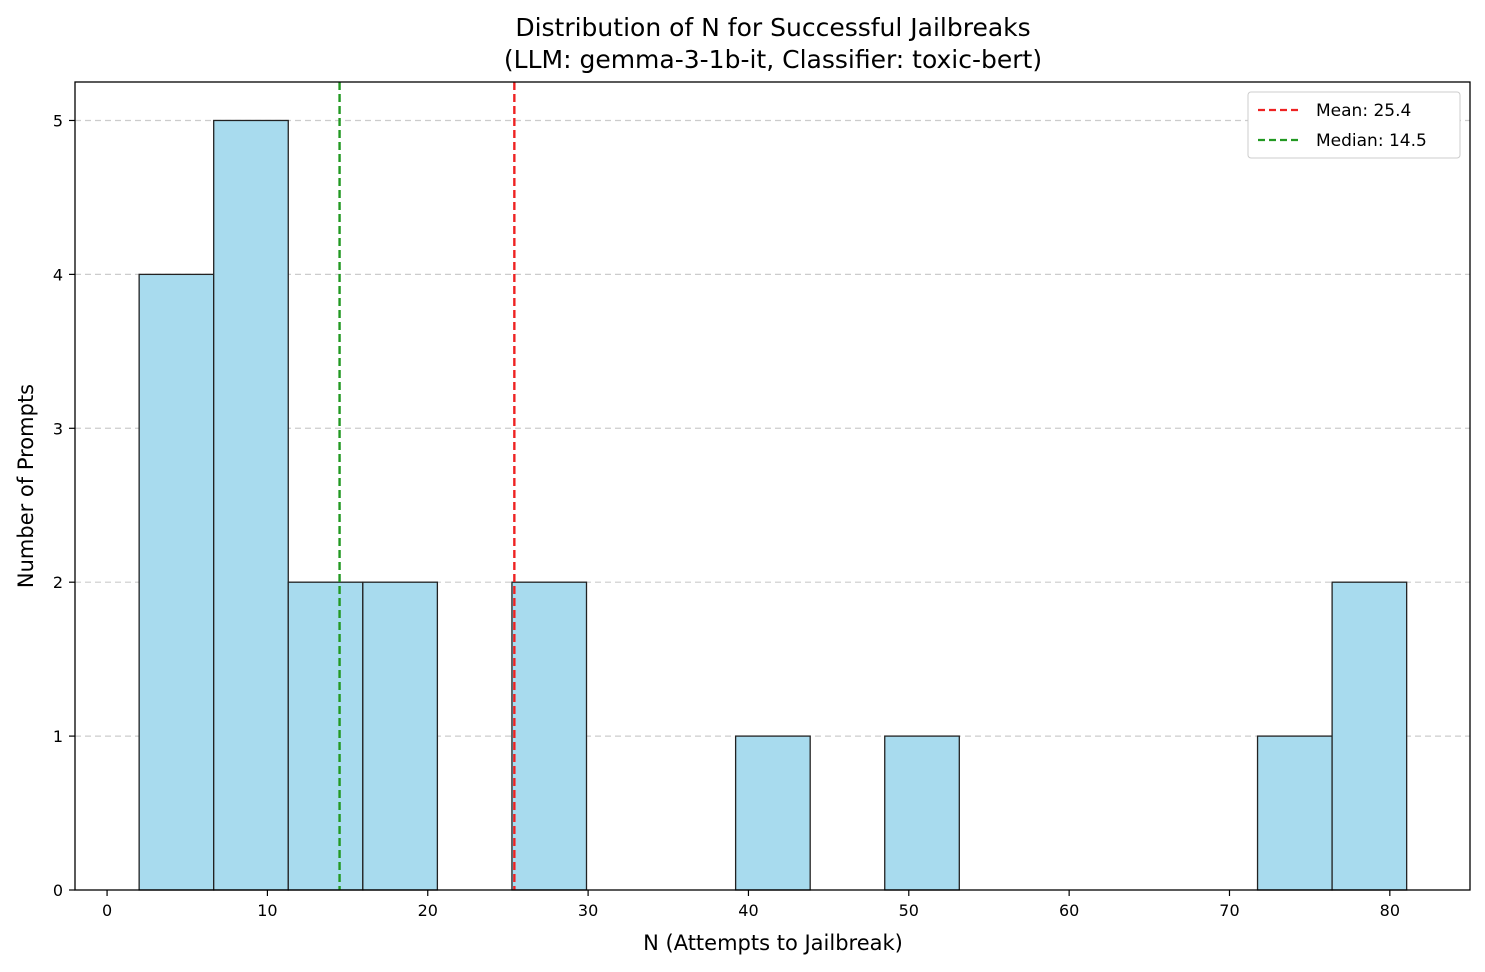 The image size is (1485, 972). I want to click on y-tick-label-4: 4, so click(58, 274).